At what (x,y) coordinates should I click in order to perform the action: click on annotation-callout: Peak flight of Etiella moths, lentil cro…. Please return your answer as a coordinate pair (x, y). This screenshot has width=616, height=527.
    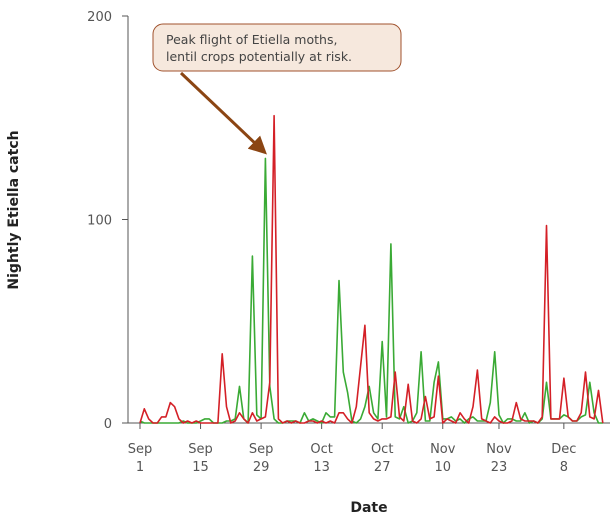
    Looking at the image, I should click on (277, 89).